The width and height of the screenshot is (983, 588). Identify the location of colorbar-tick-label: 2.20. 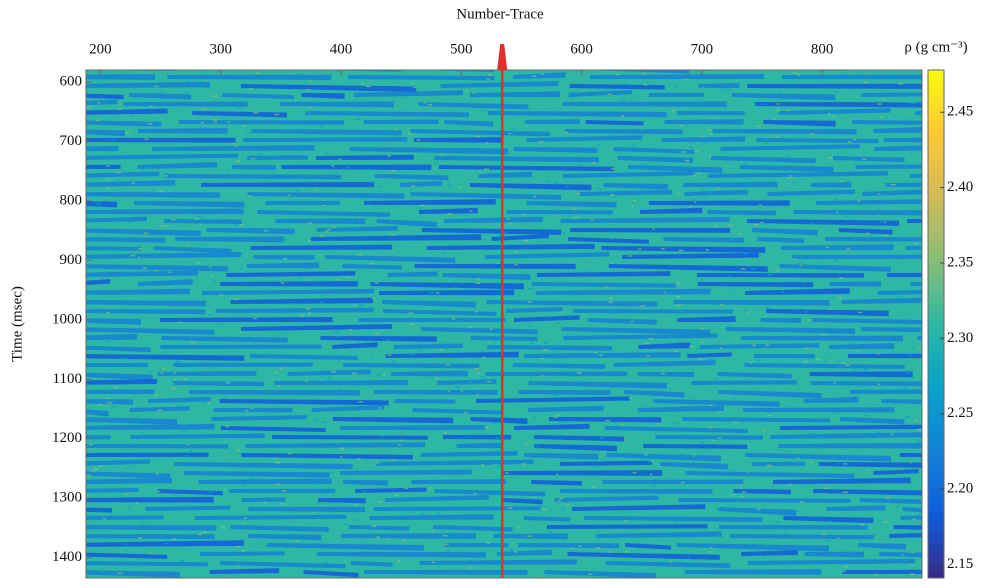
(960, 488).